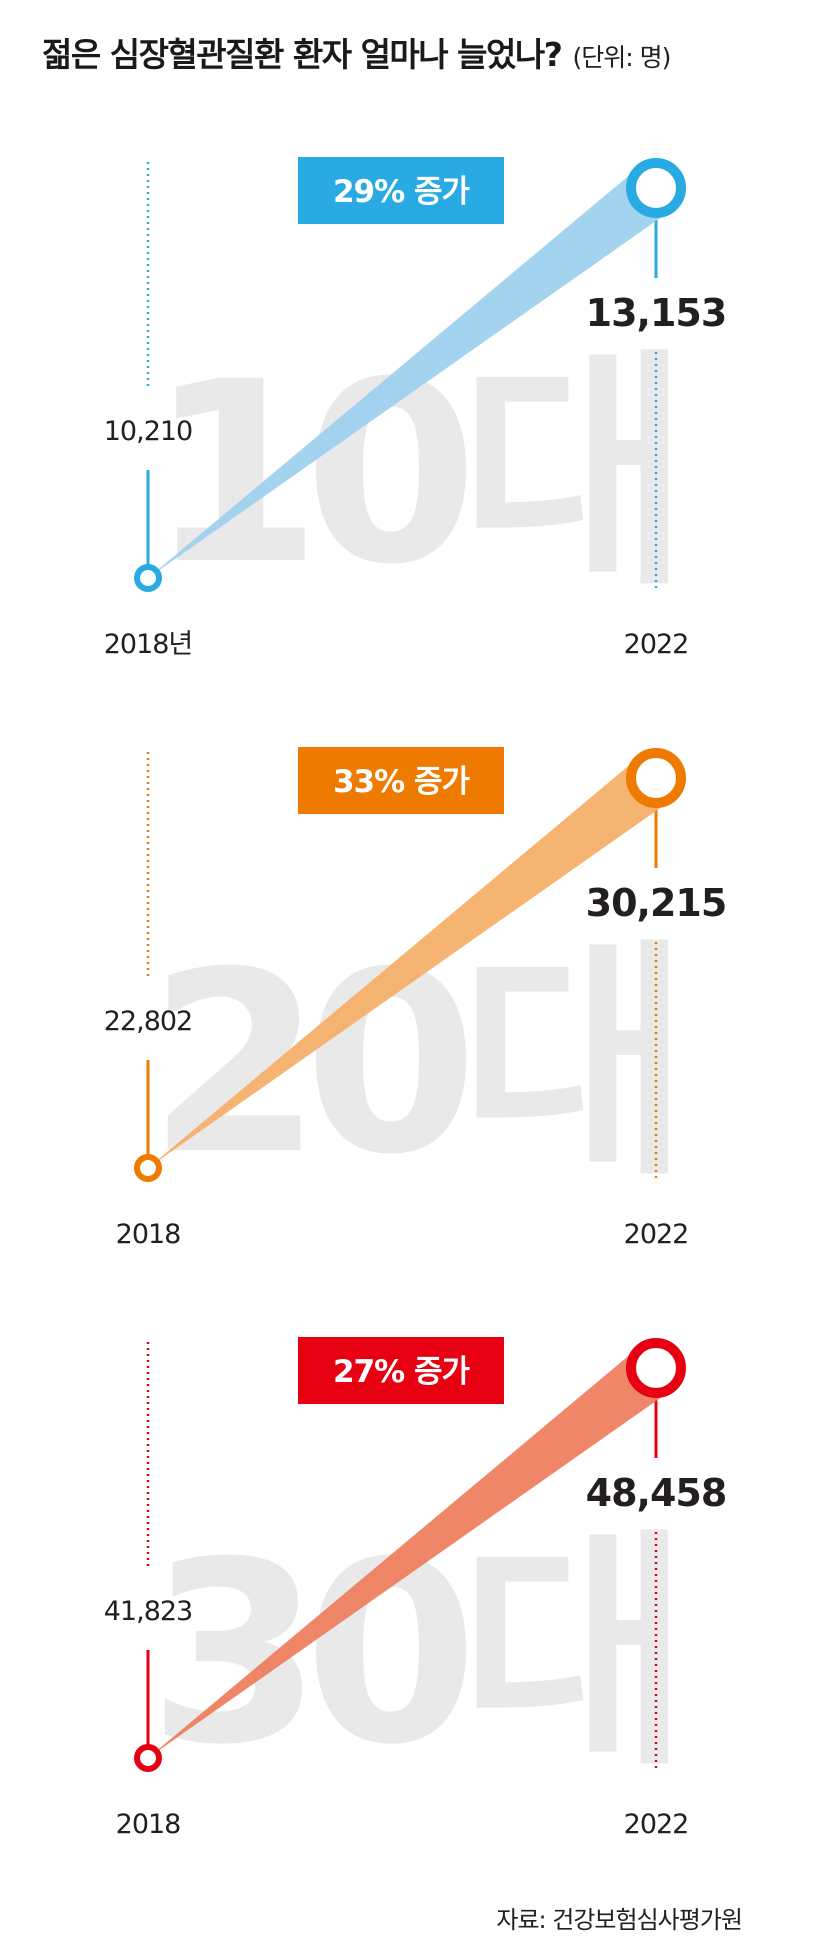 The image size is (832, 1955). Describe the element at coordinates (148, 1611) in the screenshot. I see `value-label-start: 41,823` at that location.